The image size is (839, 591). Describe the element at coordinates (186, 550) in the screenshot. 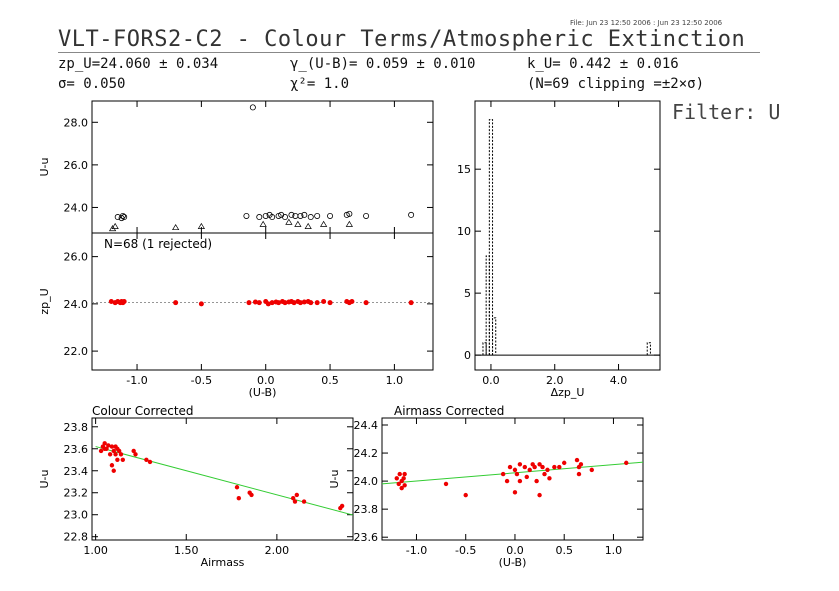

I see `colour-xtick-label: 1.50` at that location.